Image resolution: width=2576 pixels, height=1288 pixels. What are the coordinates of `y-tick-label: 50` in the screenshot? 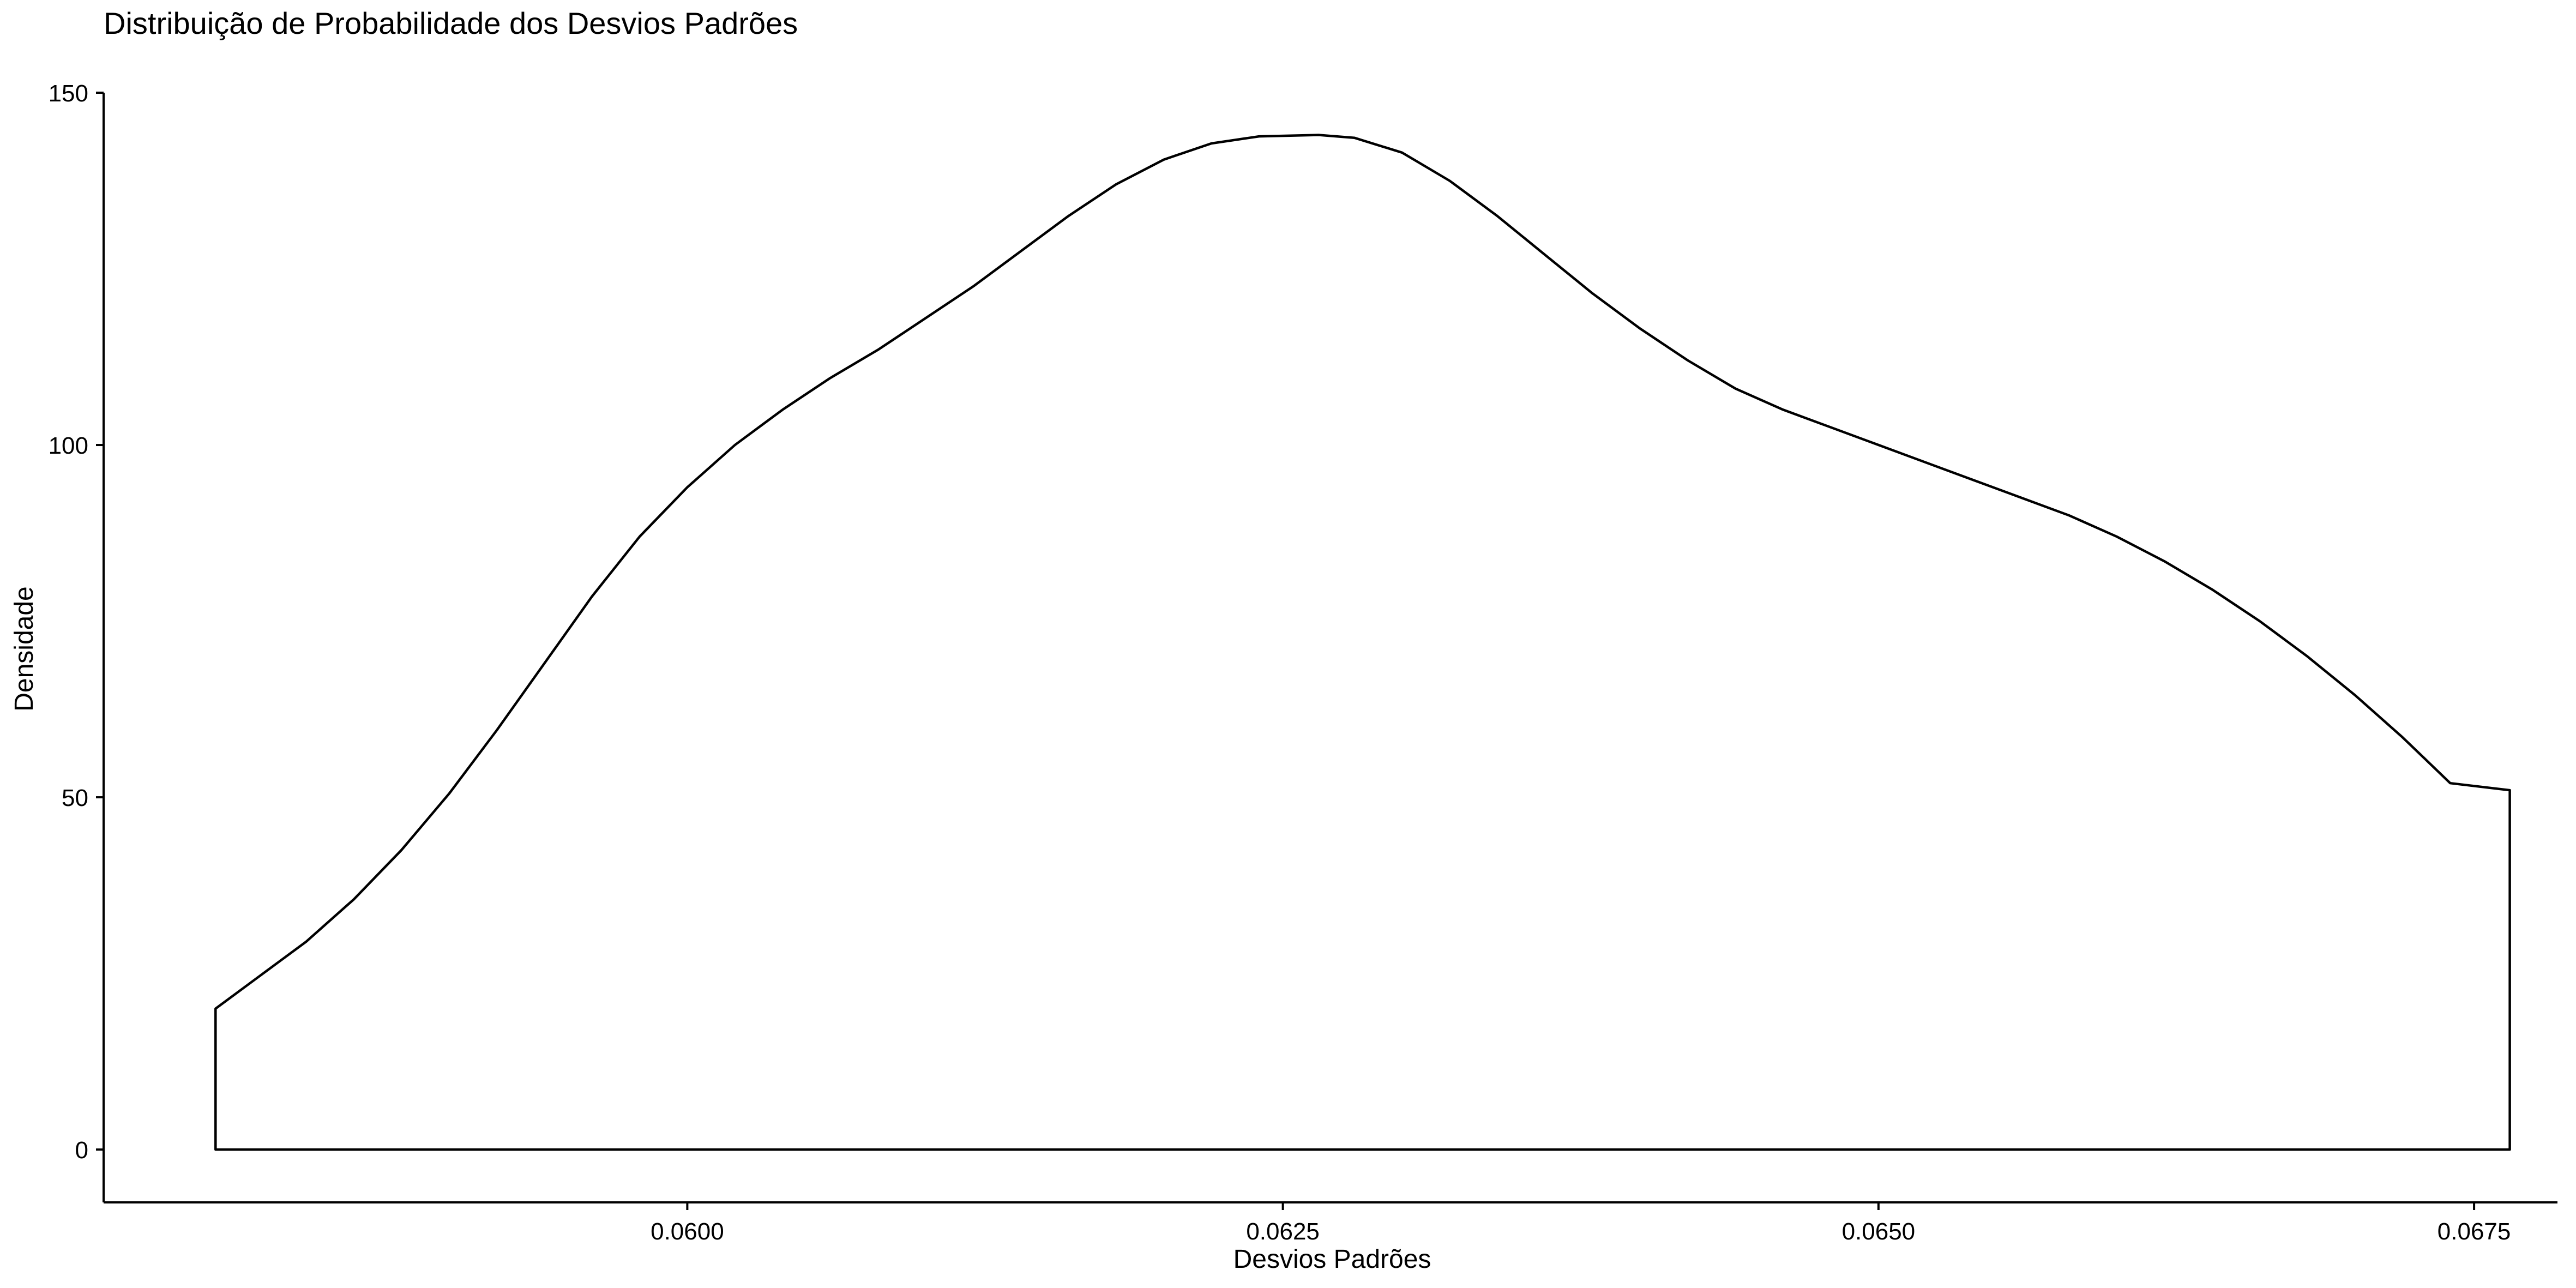 It's located at (75, 798).